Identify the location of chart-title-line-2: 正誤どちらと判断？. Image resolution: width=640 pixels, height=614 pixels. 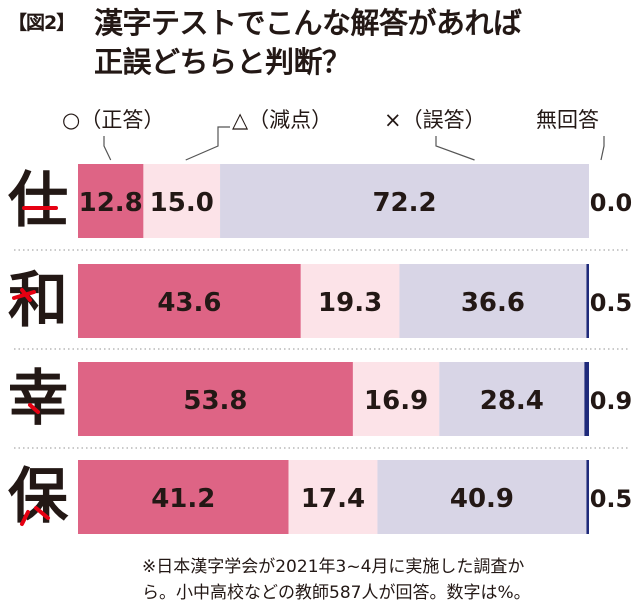
(222, 62).